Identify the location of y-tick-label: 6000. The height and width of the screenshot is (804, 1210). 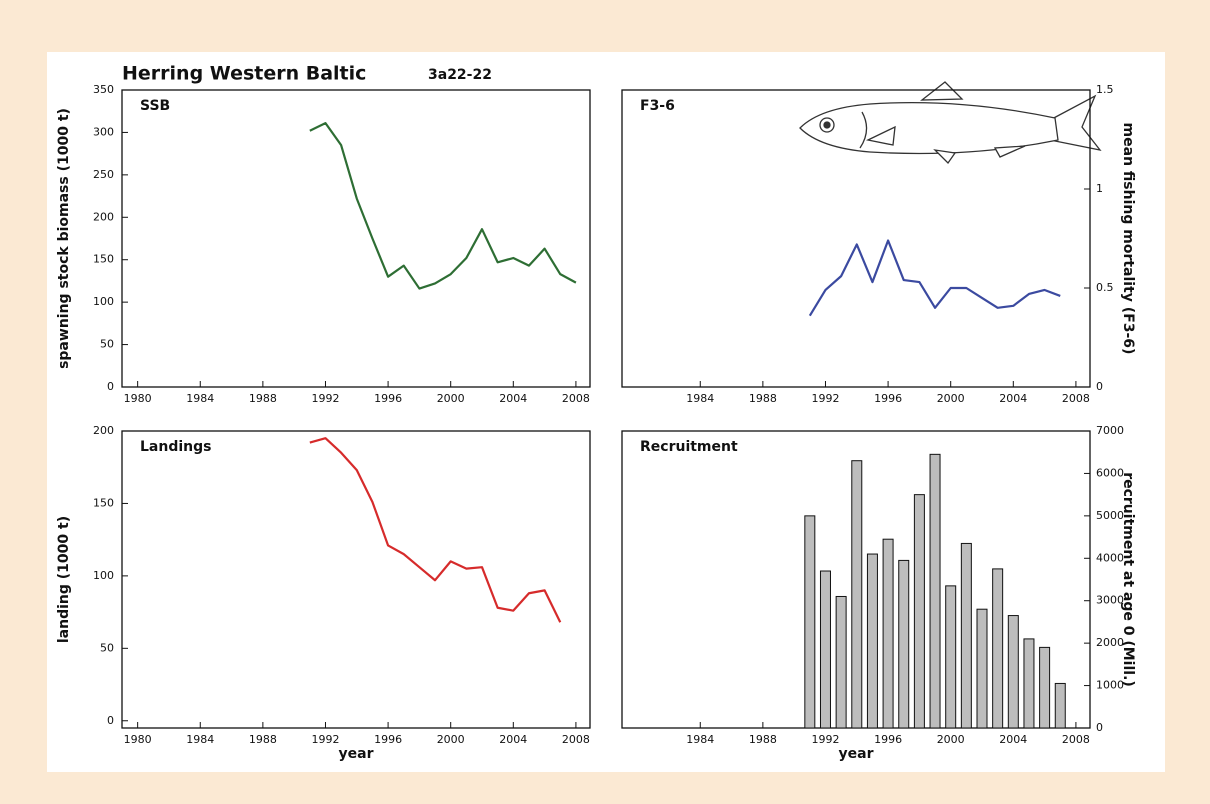
(1110, 472).